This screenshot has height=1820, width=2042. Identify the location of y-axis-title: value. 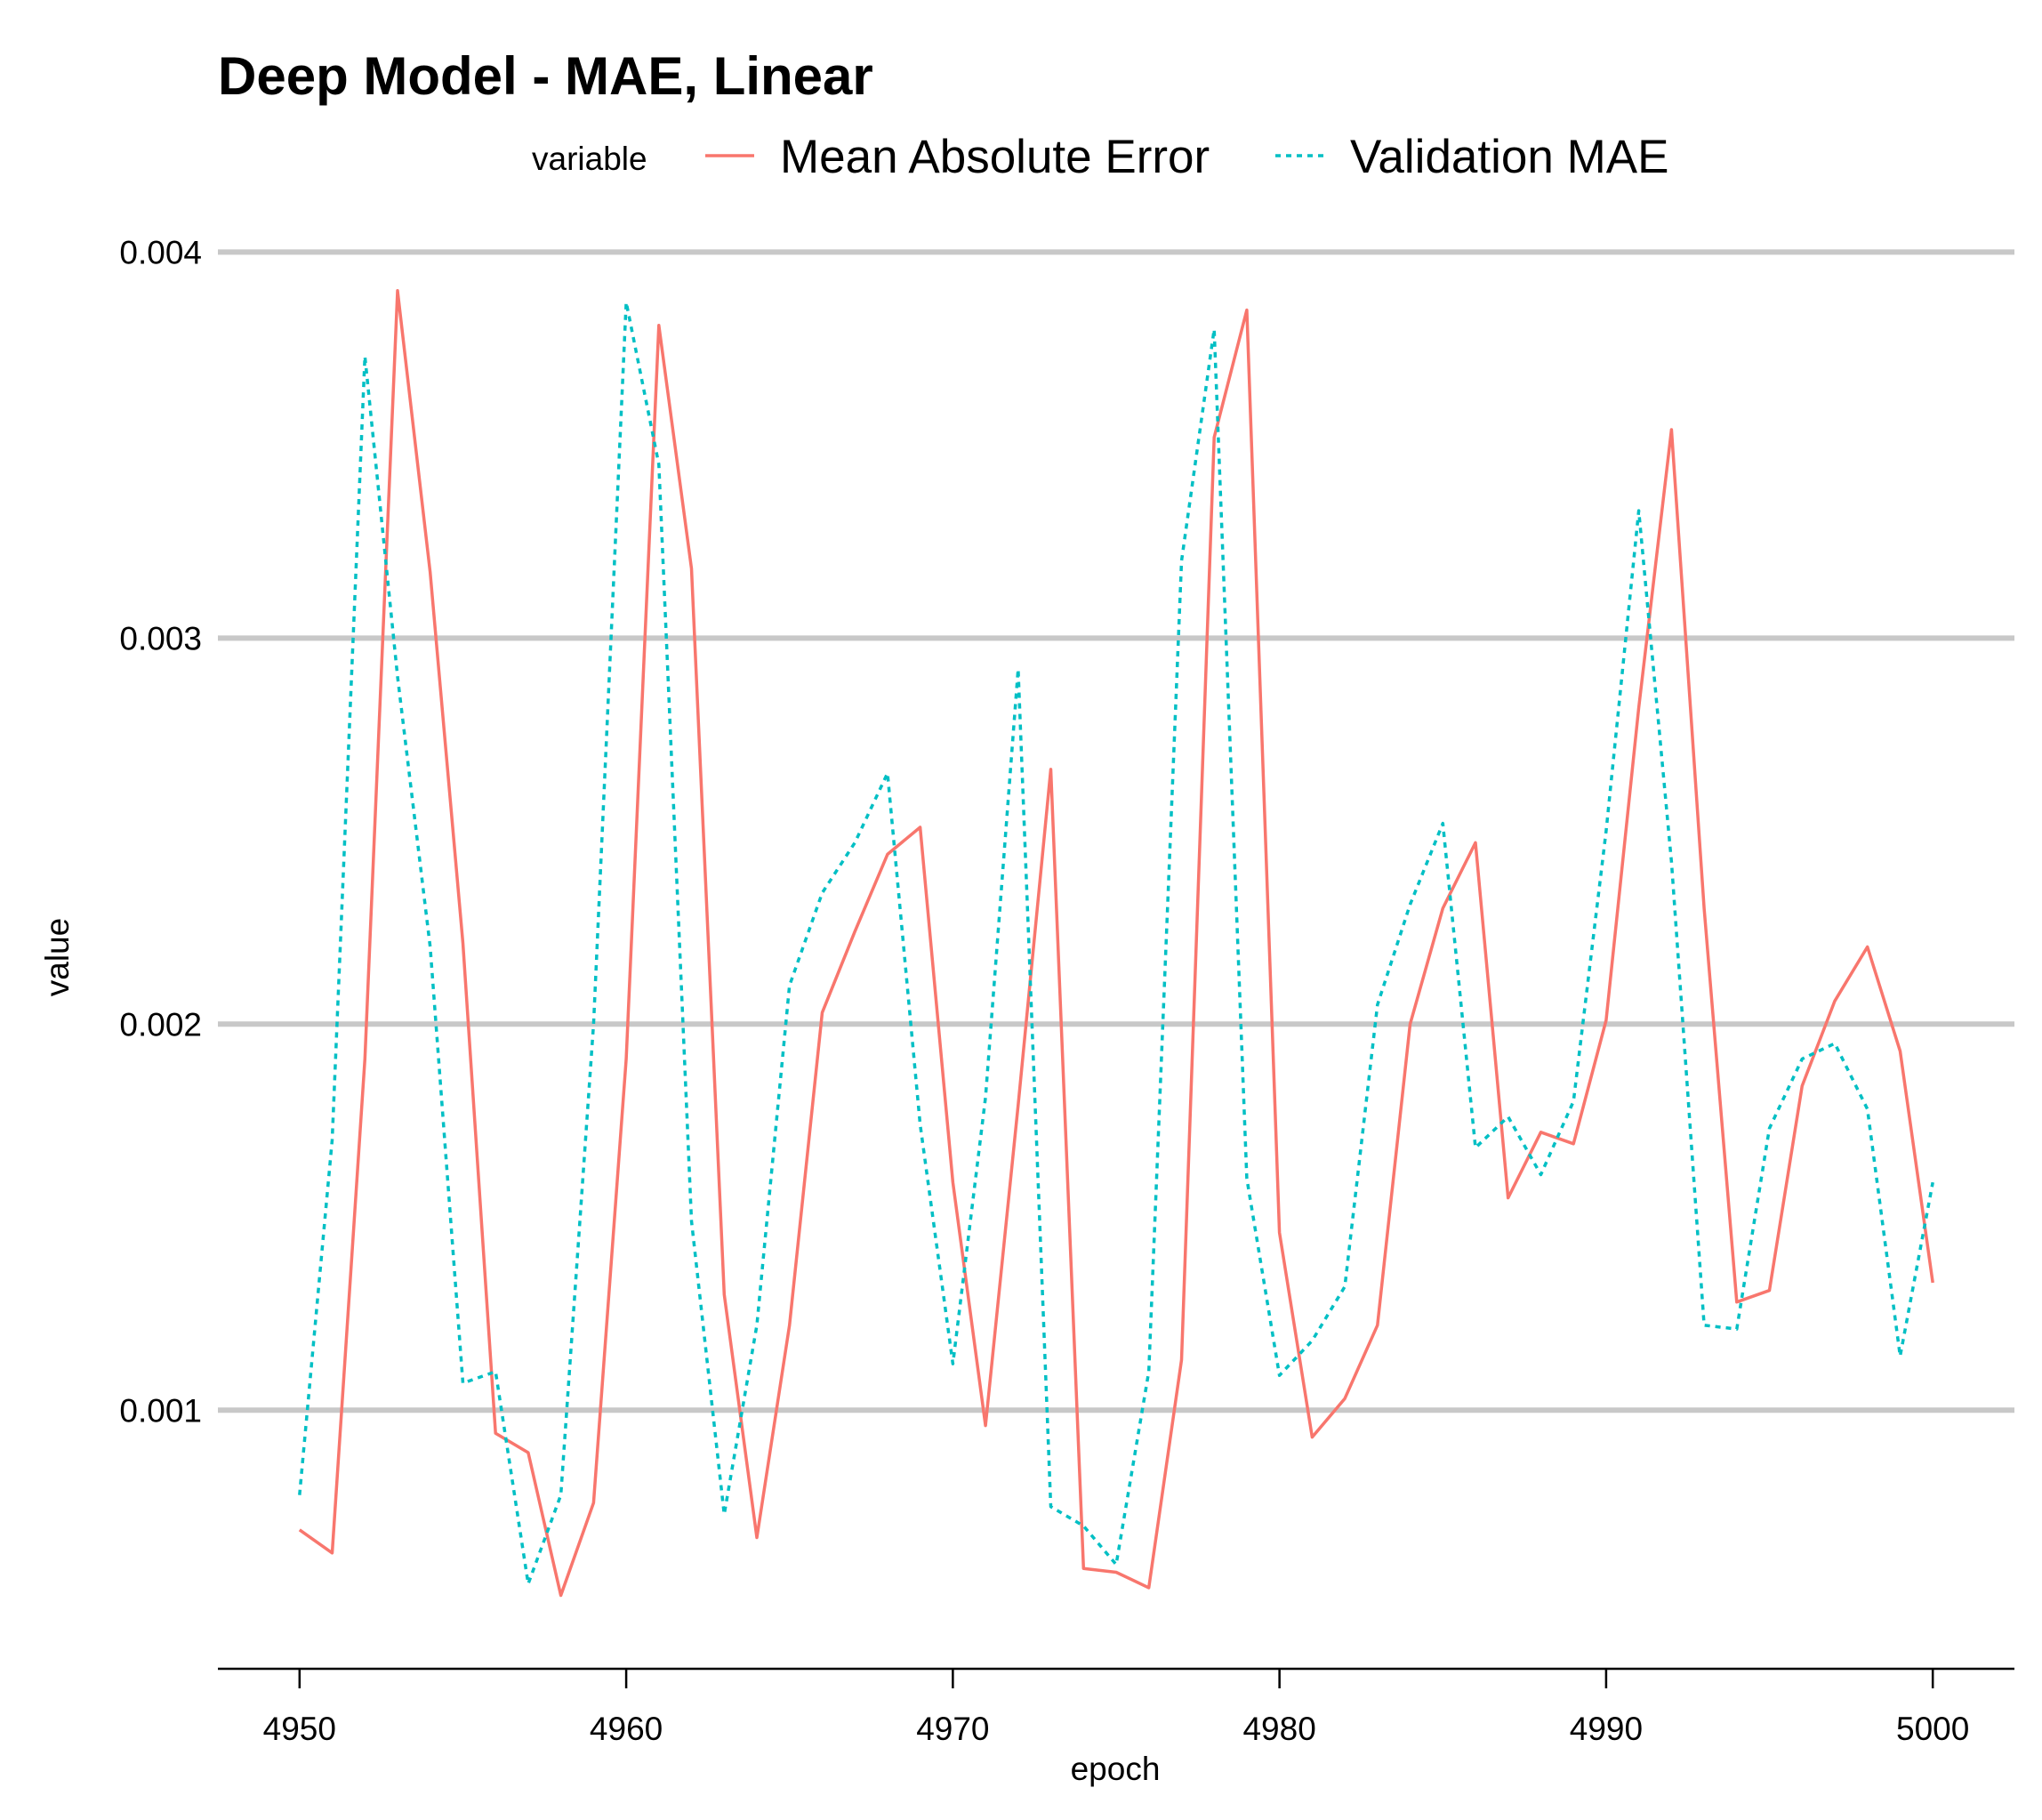
(58, 957).